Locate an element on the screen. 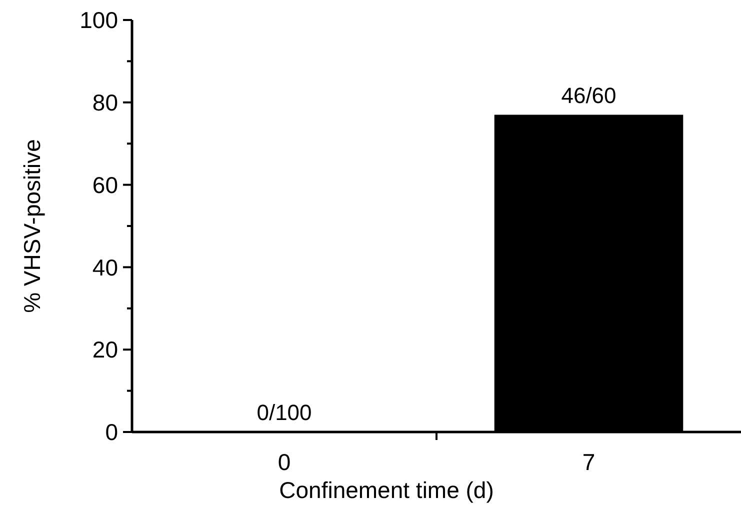  y-tick-label: 60 is located at coordinates (105, 185).